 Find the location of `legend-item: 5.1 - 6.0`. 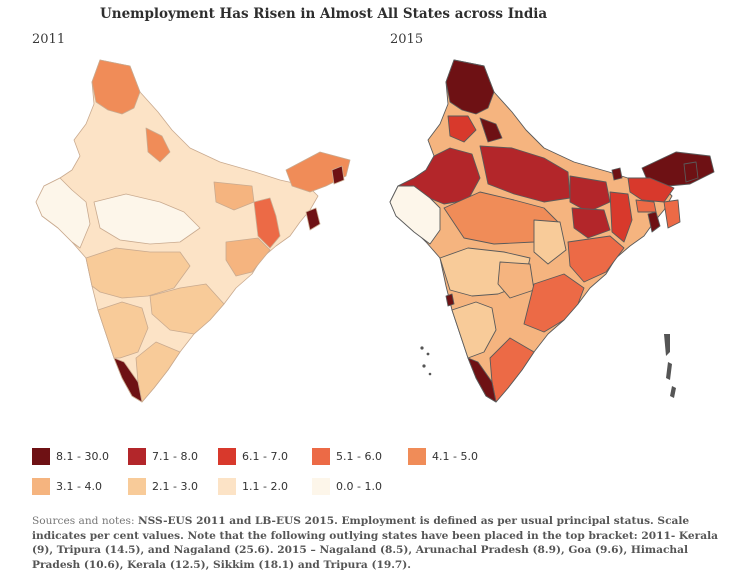

legend-item: 5.1 - 6.0 is located at coordinates (347, 456).